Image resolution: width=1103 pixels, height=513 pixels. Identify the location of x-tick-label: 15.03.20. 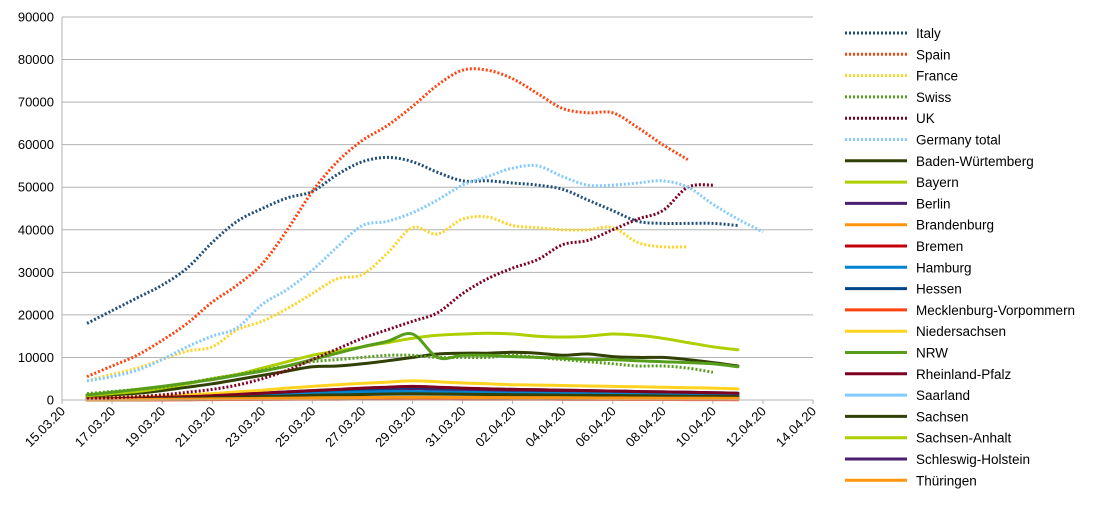
(45, 427).